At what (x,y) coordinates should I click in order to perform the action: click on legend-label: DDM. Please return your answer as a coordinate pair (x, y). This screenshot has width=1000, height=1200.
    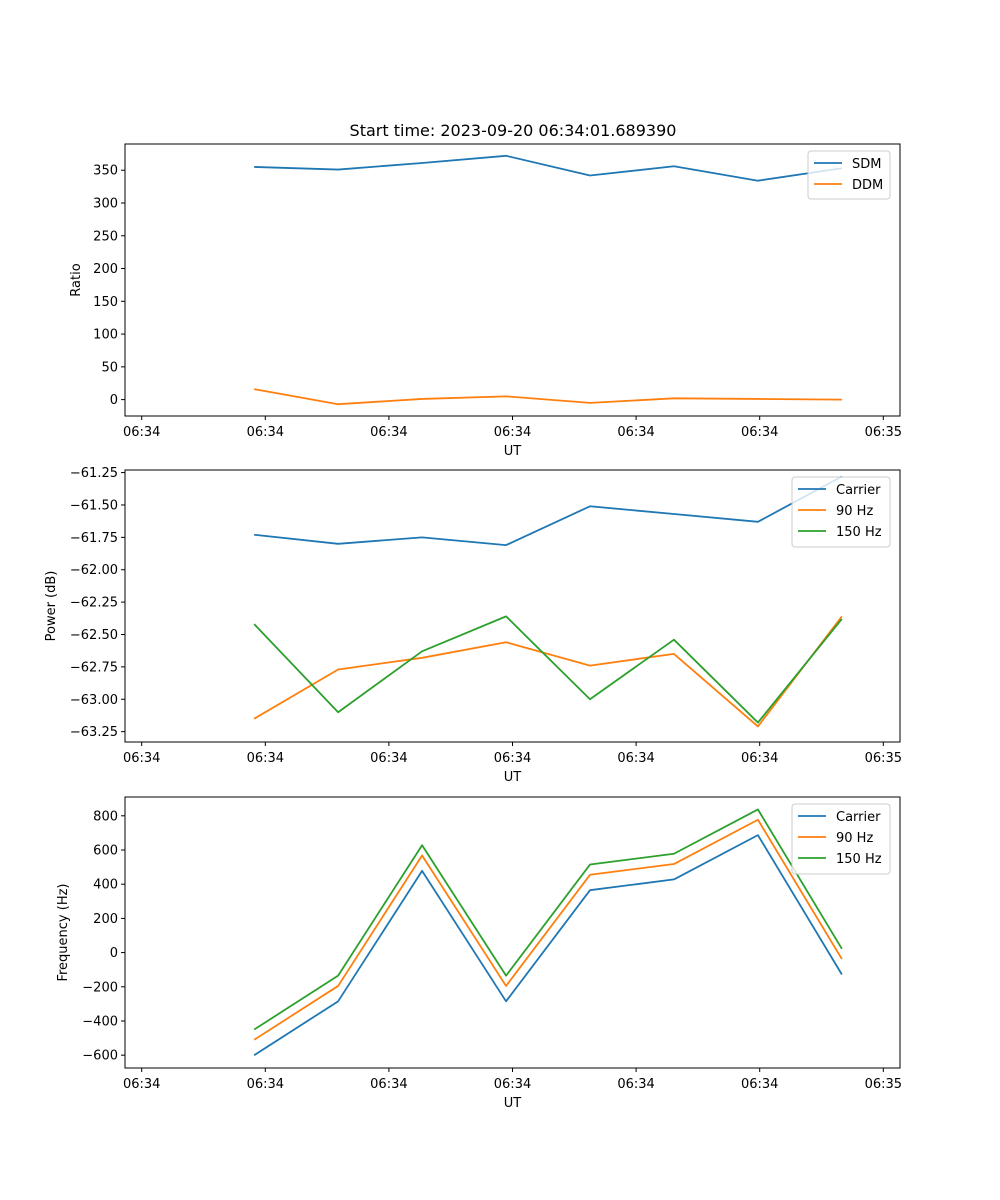
    Looking at the image, I should click on (867, 185).